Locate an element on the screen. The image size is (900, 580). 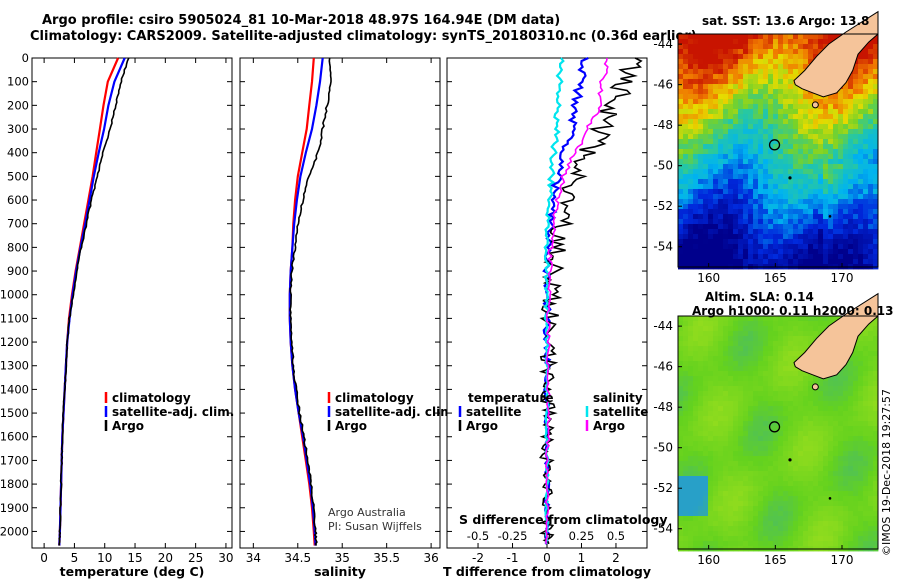
secondary-tick-label: 0.5 is located at coordinates (616, 536).